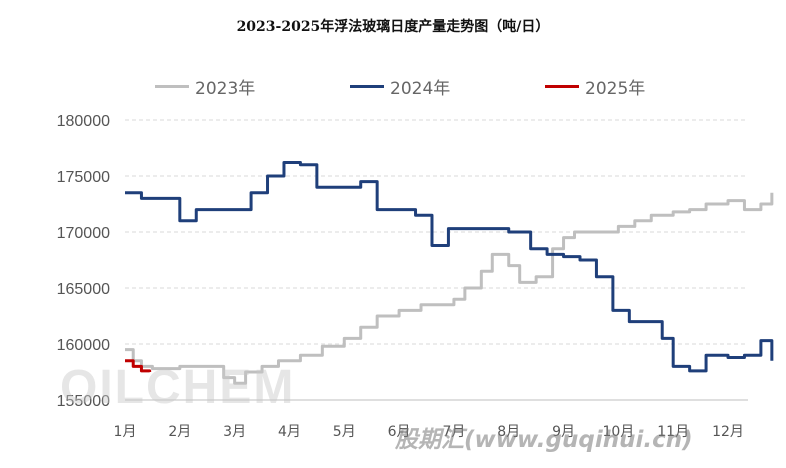 The image size is (786, 468). Describe the element at coordinates (289, 432) in the screenshot. I see `x-tick-label: 4月` at that location.